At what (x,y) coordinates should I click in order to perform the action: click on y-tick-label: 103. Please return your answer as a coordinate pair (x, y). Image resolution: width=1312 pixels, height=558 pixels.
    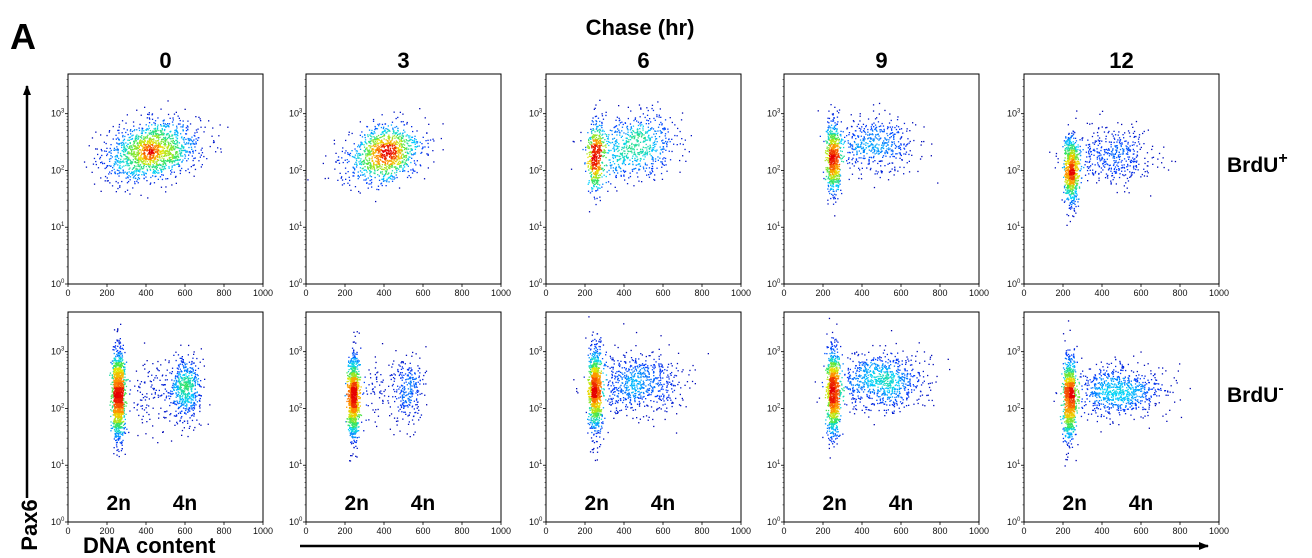
    Looking at the image, I should click on (296, 114).